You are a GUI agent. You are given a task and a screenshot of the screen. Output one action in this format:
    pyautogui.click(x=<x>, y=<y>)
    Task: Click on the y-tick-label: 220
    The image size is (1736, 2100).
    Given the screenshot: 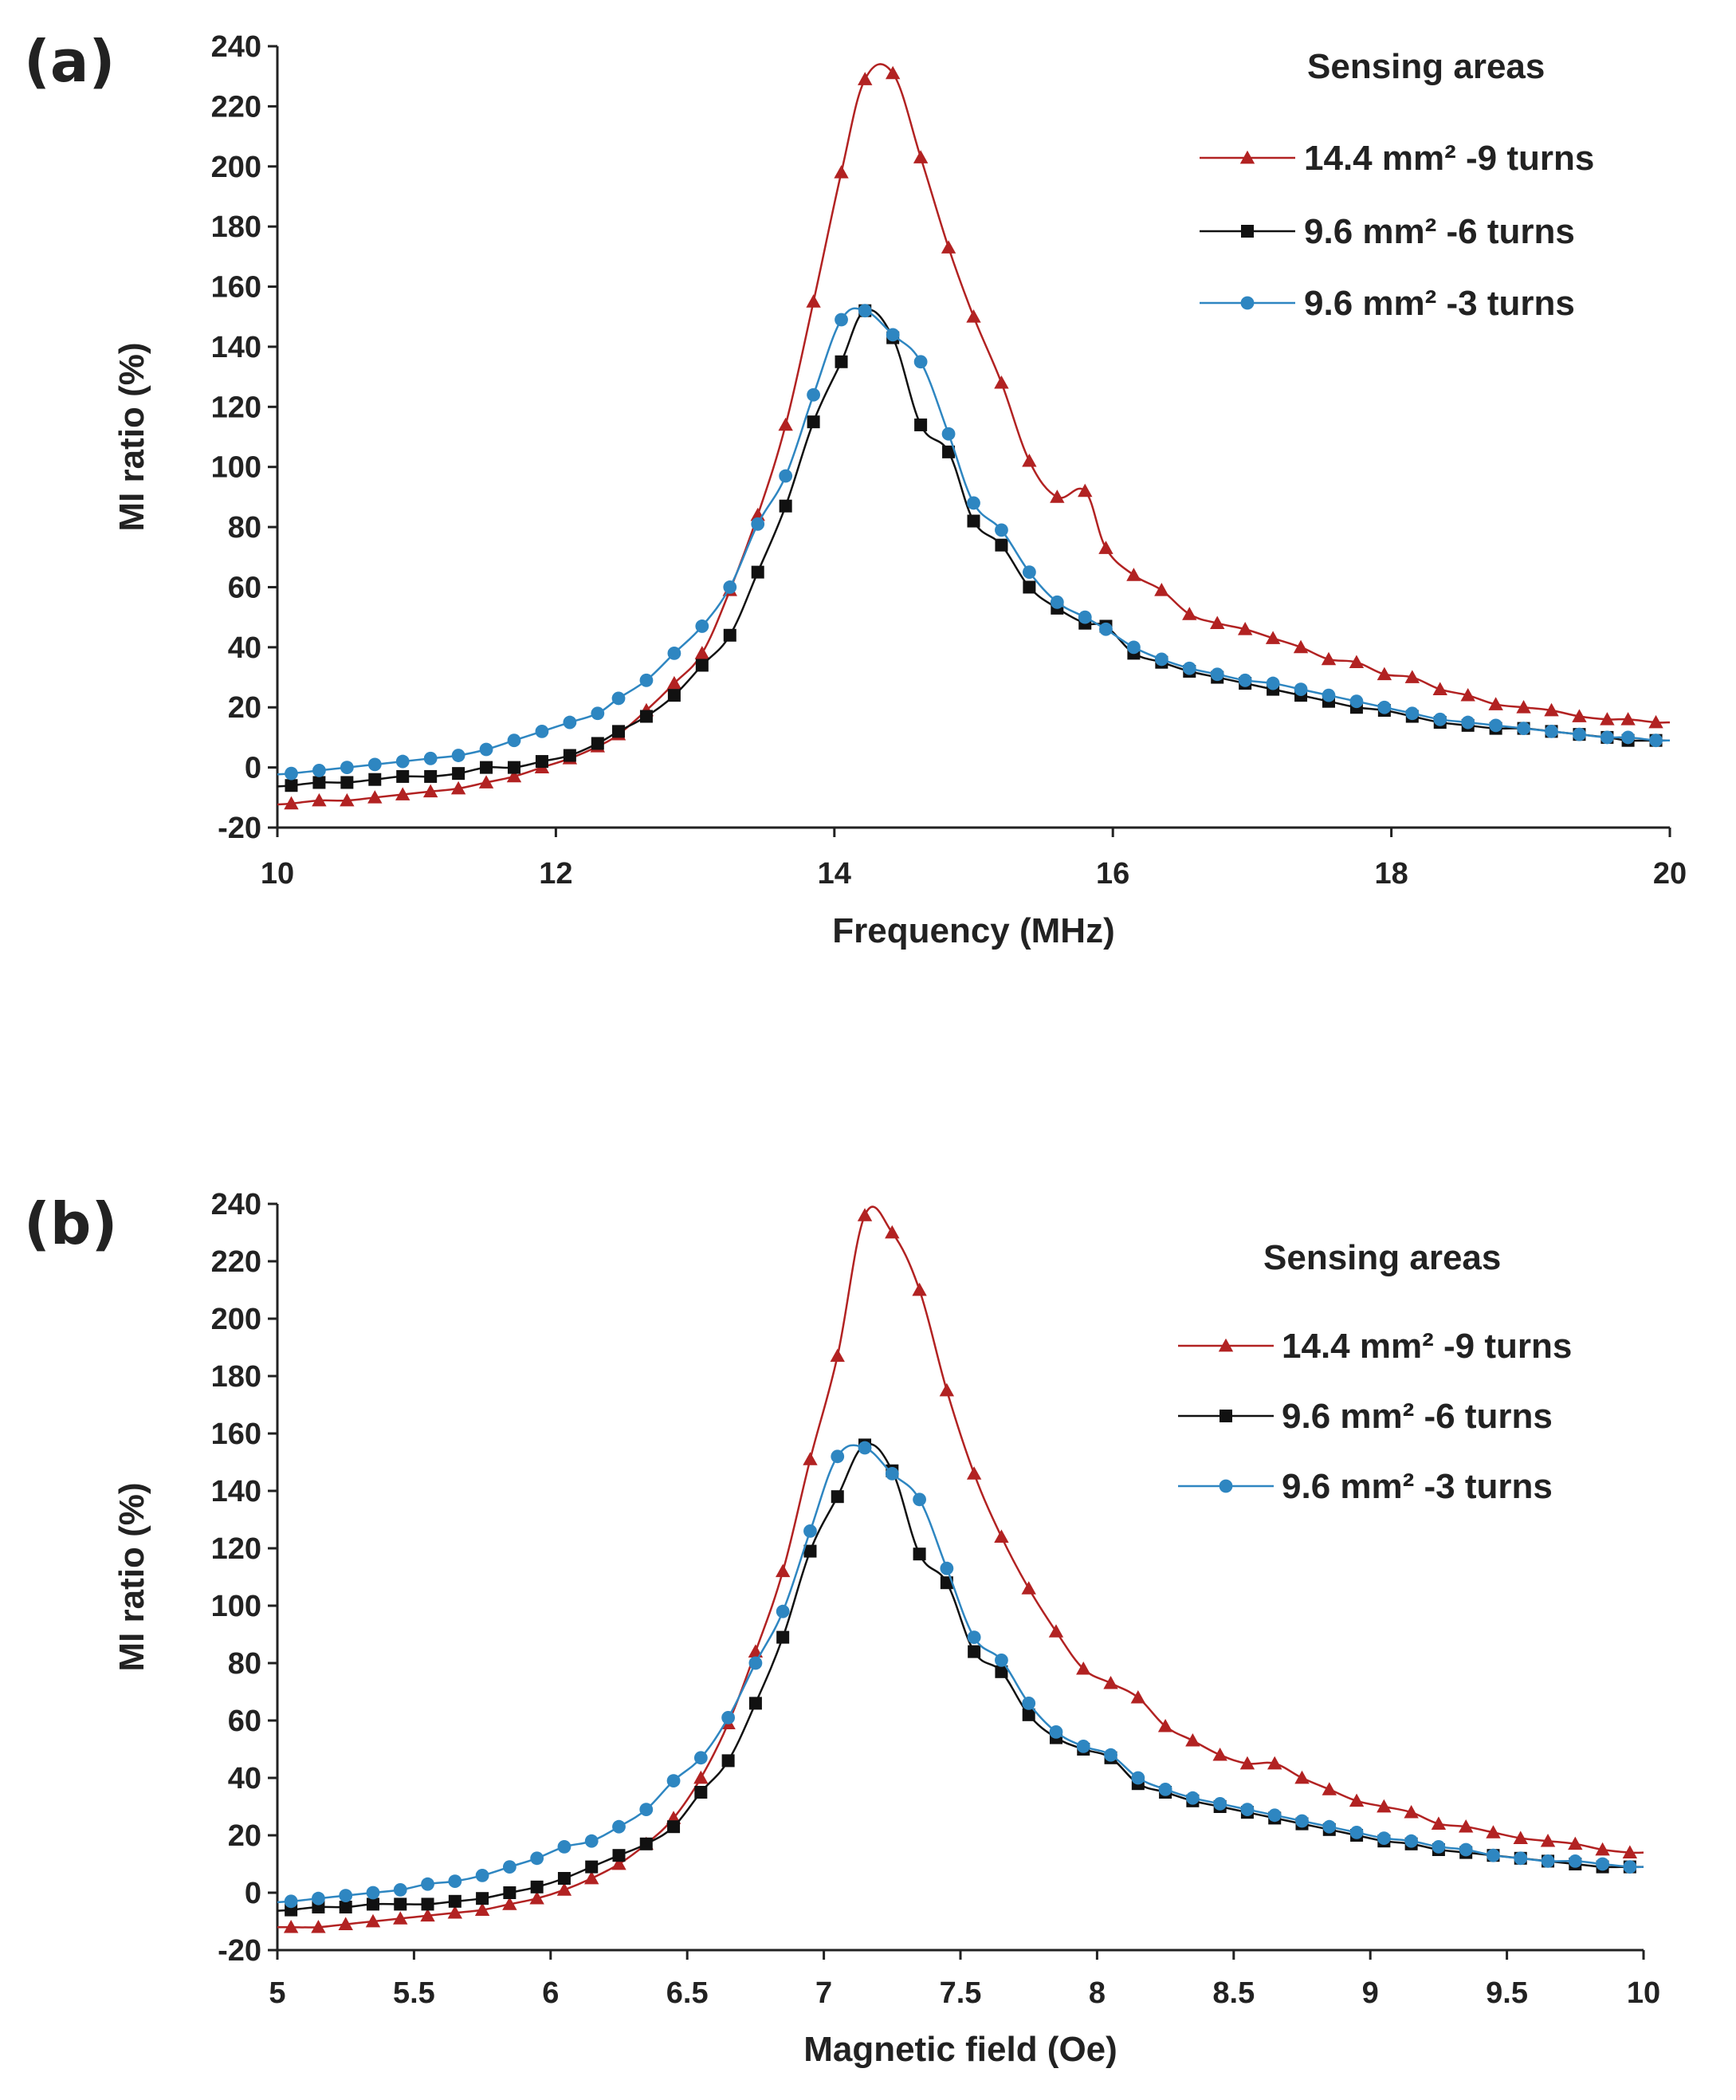 What is the action you would take?
    pyautogui.click(x=236, y=107)
    